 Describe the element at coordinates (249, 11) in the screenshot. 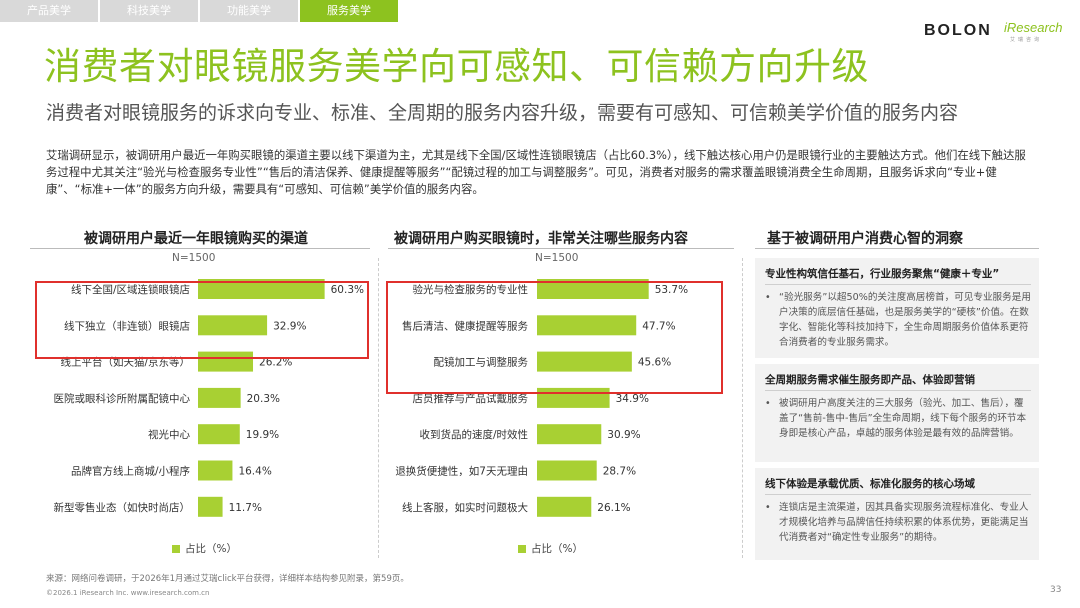

I see `tab-function-aesthetics: 功能美学` at that location.